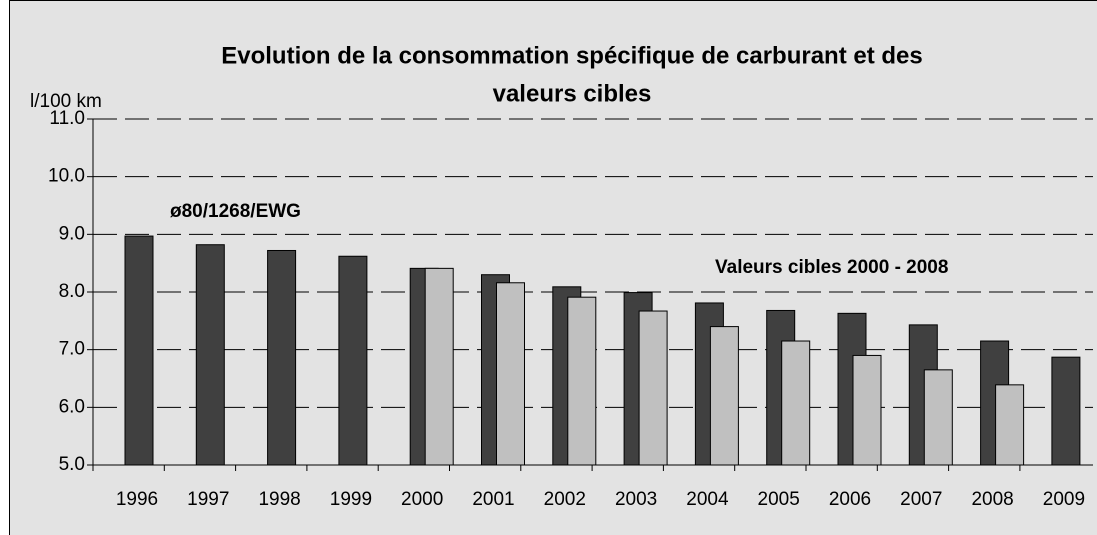 The image size is (1097, 535). Describe the element at coordinates (208, 499) in the screenshot. I see `x-tick-label: 1997` at that location.